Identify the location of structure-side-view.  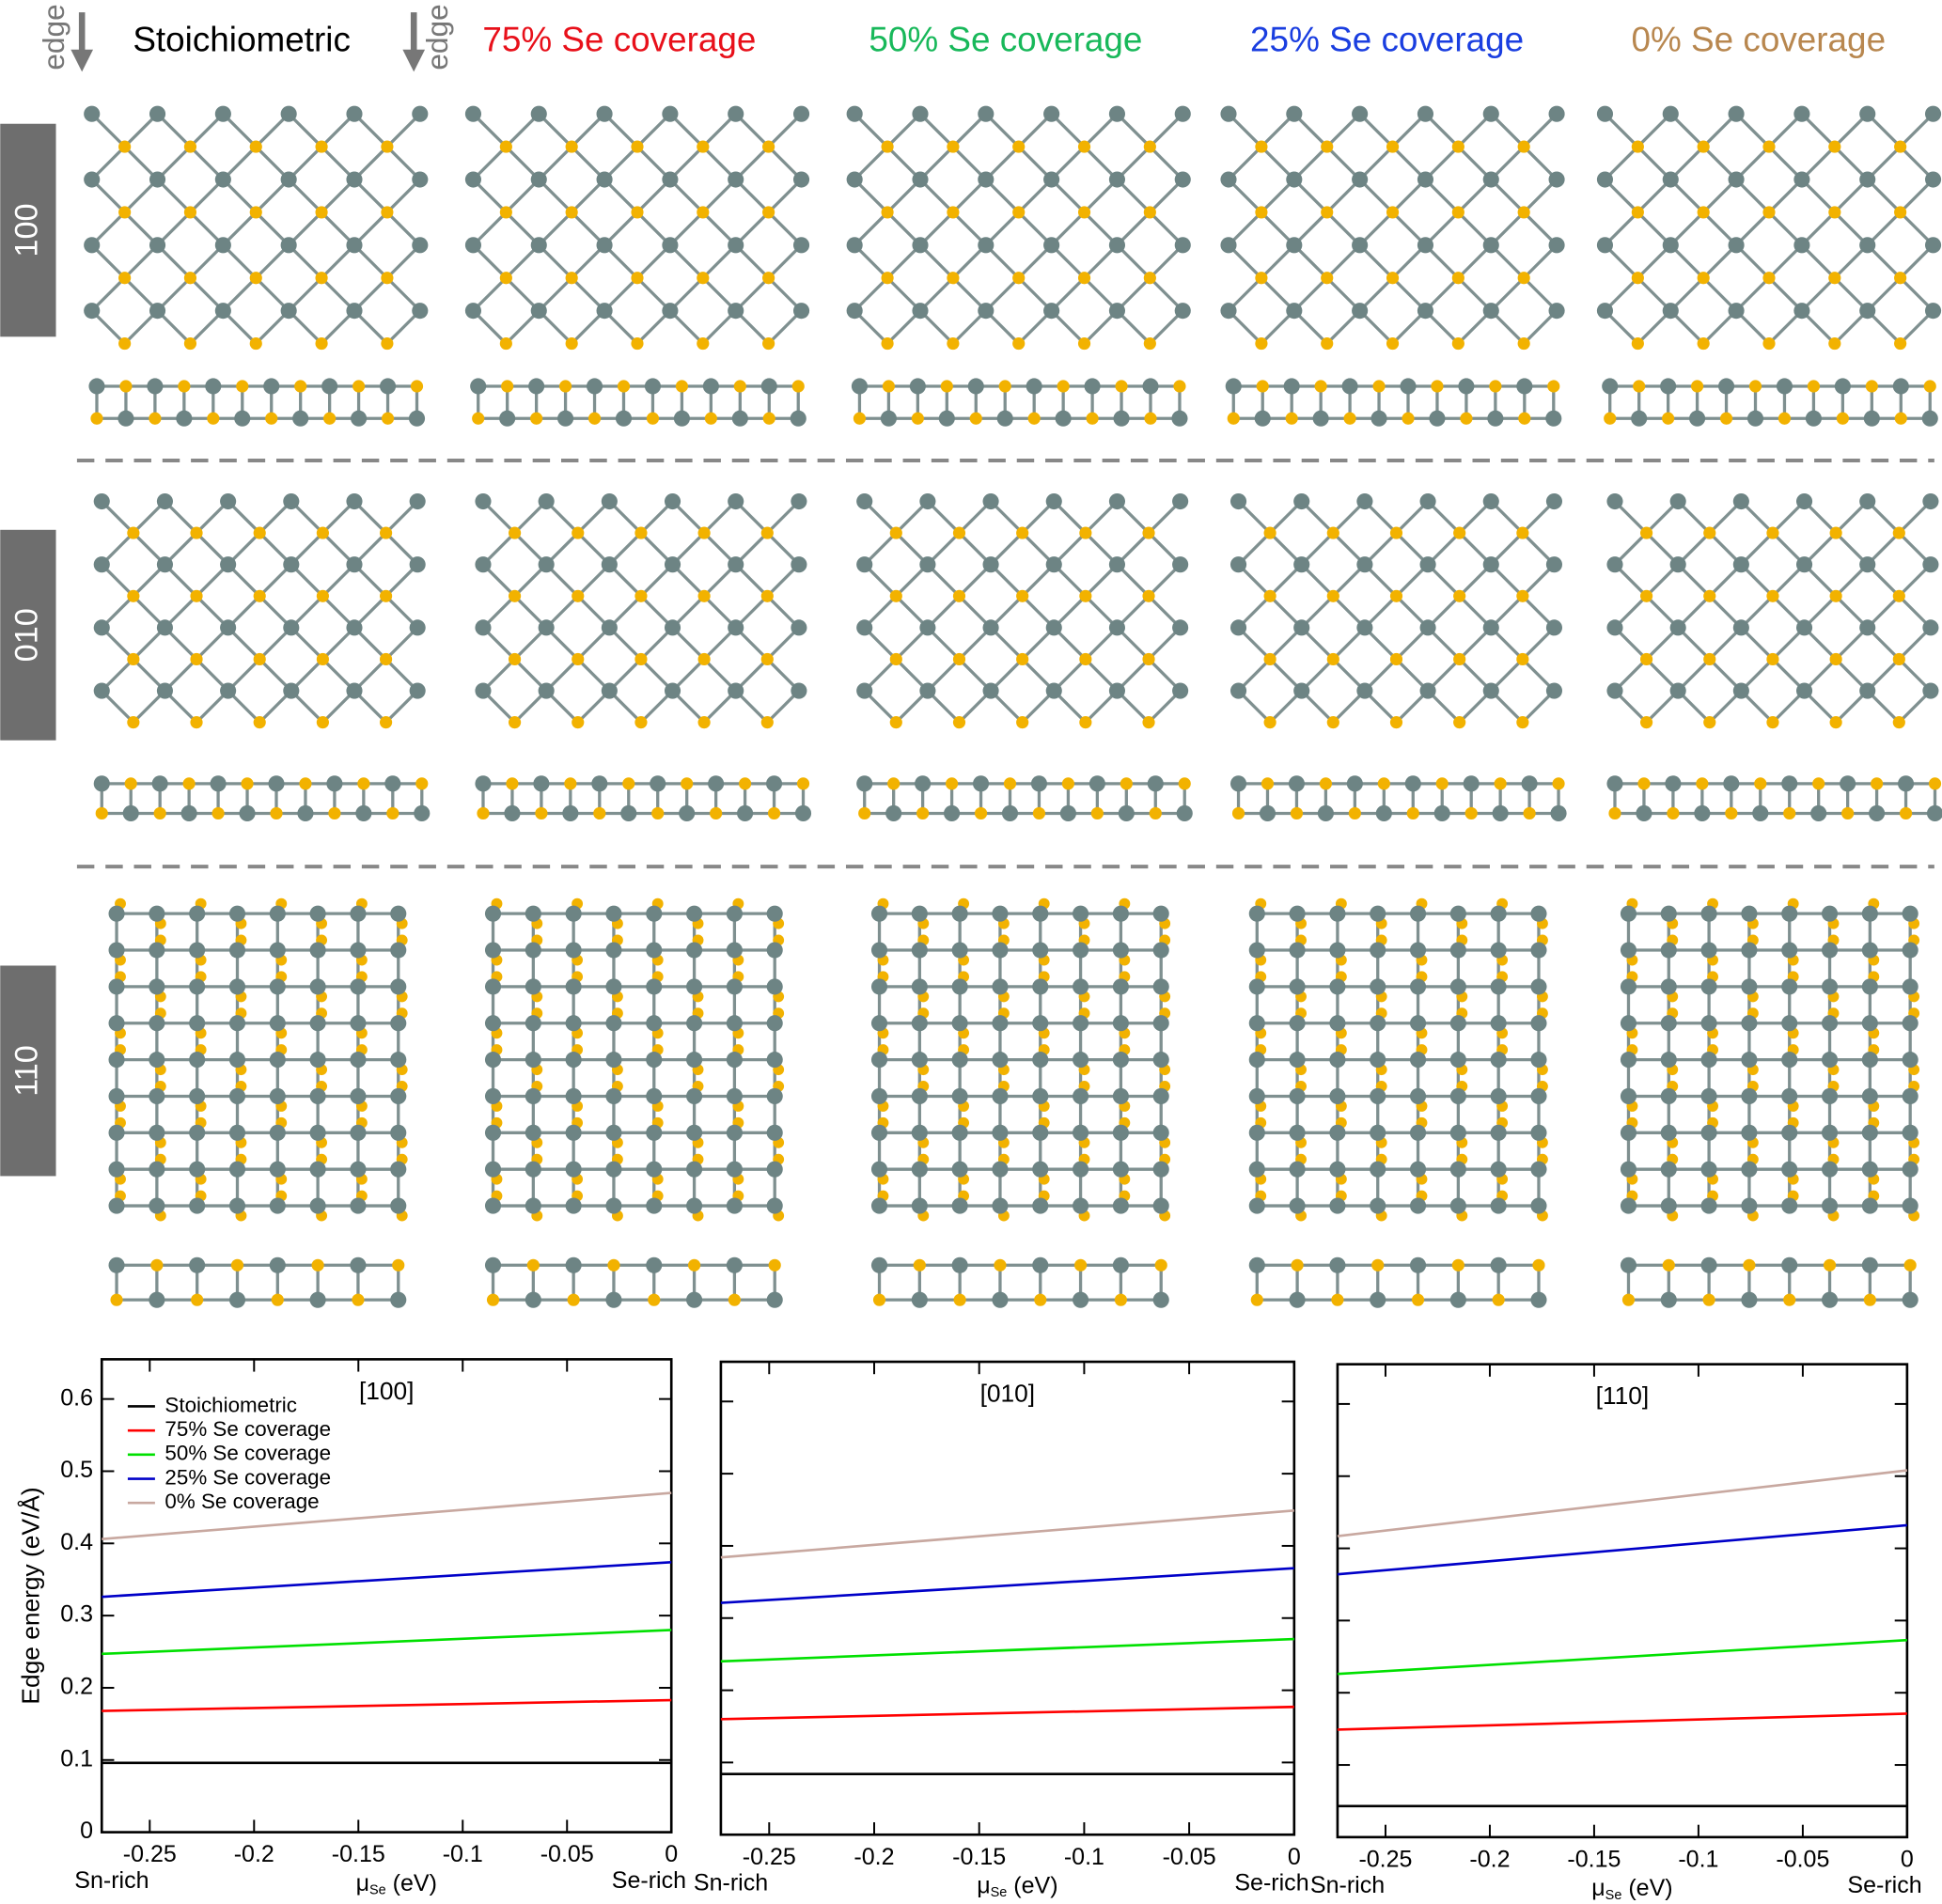
(1398, 798).